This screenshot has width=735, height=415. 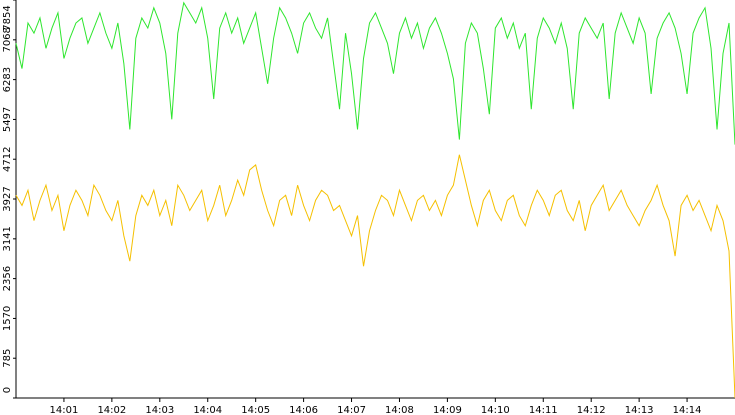 What do you see at coordinates (7, 39) in the screenshot?
I see `y-tick-label: 7068` at bounding box center [7, 39].